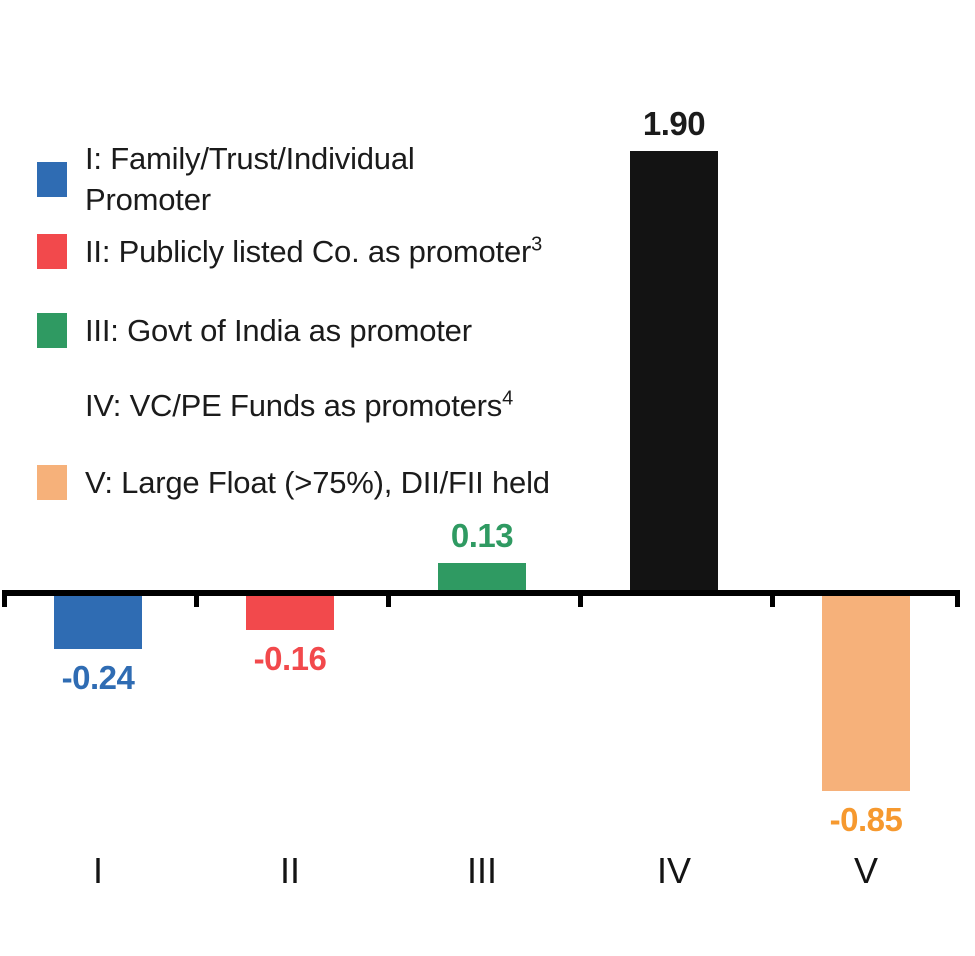  I want to click on category-label-V: V, so click(865, 870).